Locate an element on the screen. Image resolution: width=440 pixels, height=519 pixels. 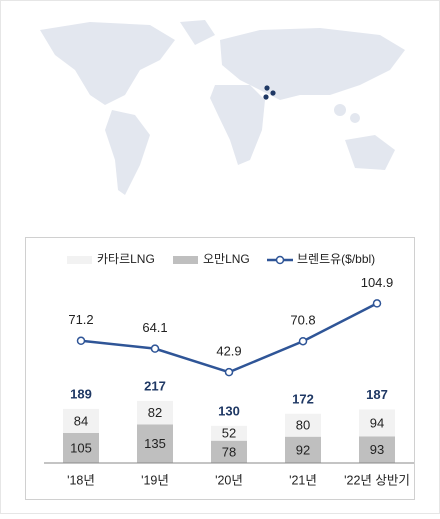
line-value-label: 42.9 is located at coordinates (228, 351).